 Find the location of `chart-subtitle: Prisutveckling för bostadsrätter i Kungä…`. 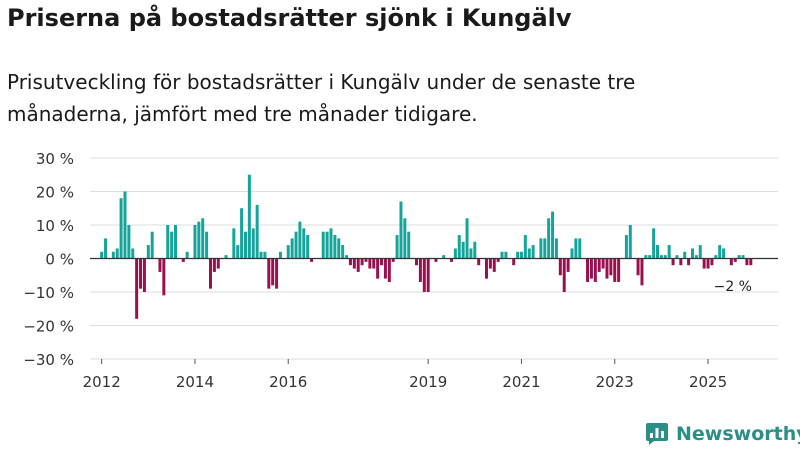

chart-subtitle: Prisutveckling för bostadsrätter i Kungä… is located at coordinates (321, 98).